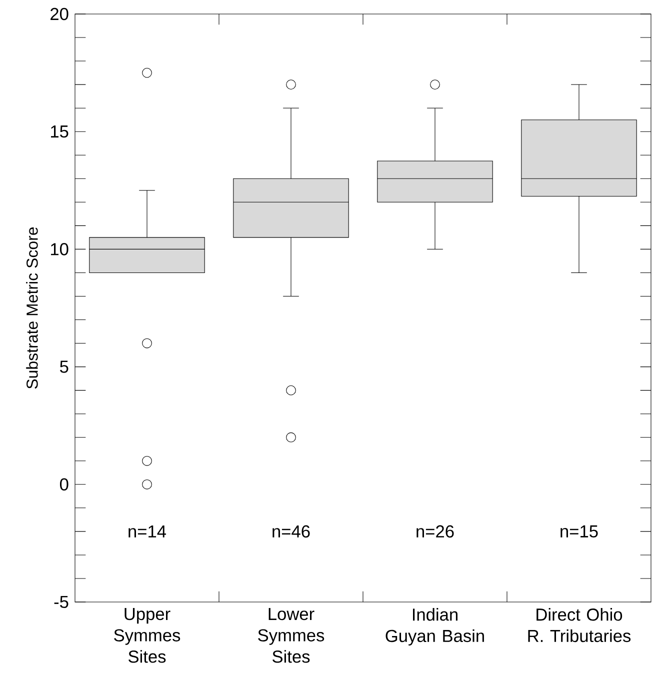 The image size is (666, 687). I want to click on y-axis-title: Substrate Metric Score, so click(32, 308).